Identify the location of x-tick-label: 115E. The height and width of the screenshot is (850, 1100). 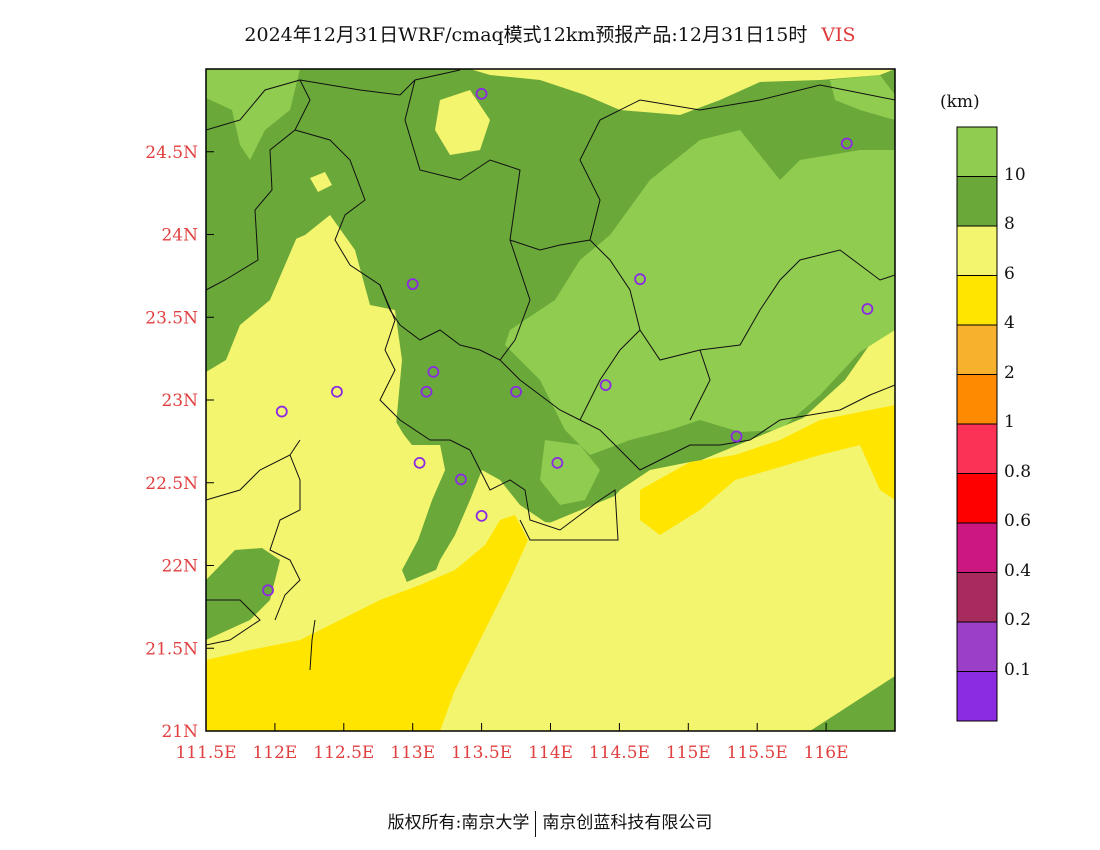
(688, 753).